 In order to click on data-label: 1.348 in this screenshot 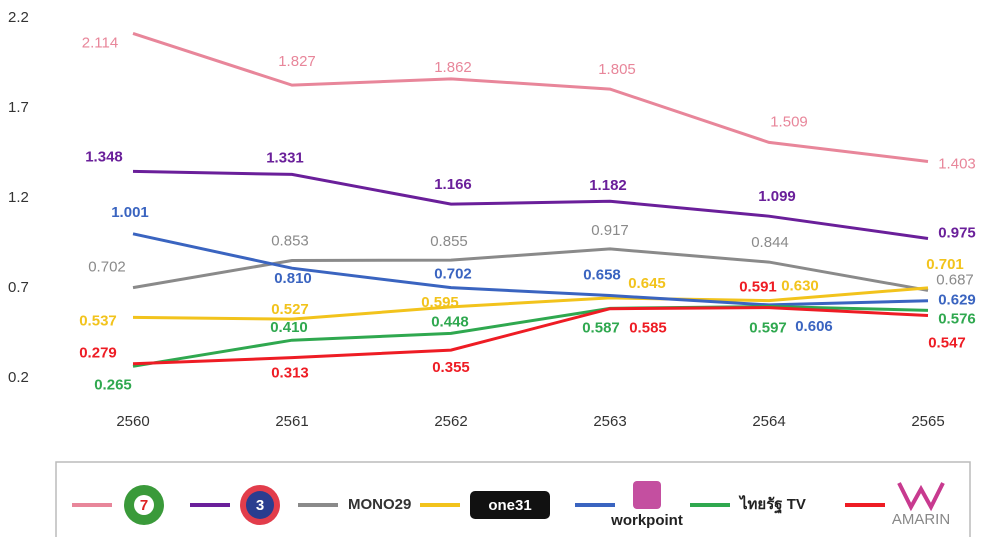, I will do `click(104, 156)`.